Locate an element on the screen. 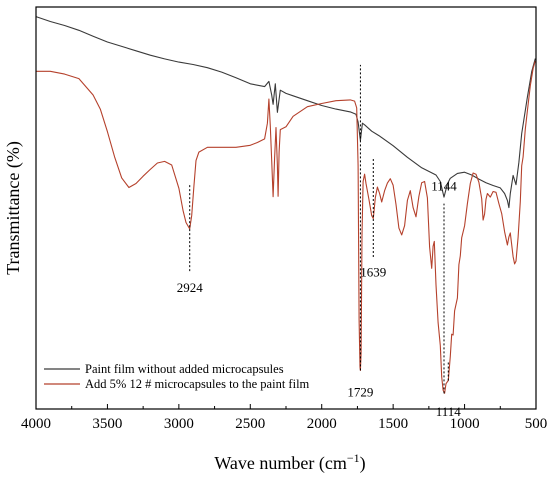 This screenshot has height=479, width=550. x-tick-label: 2000 is located at coordinates (322, 424).